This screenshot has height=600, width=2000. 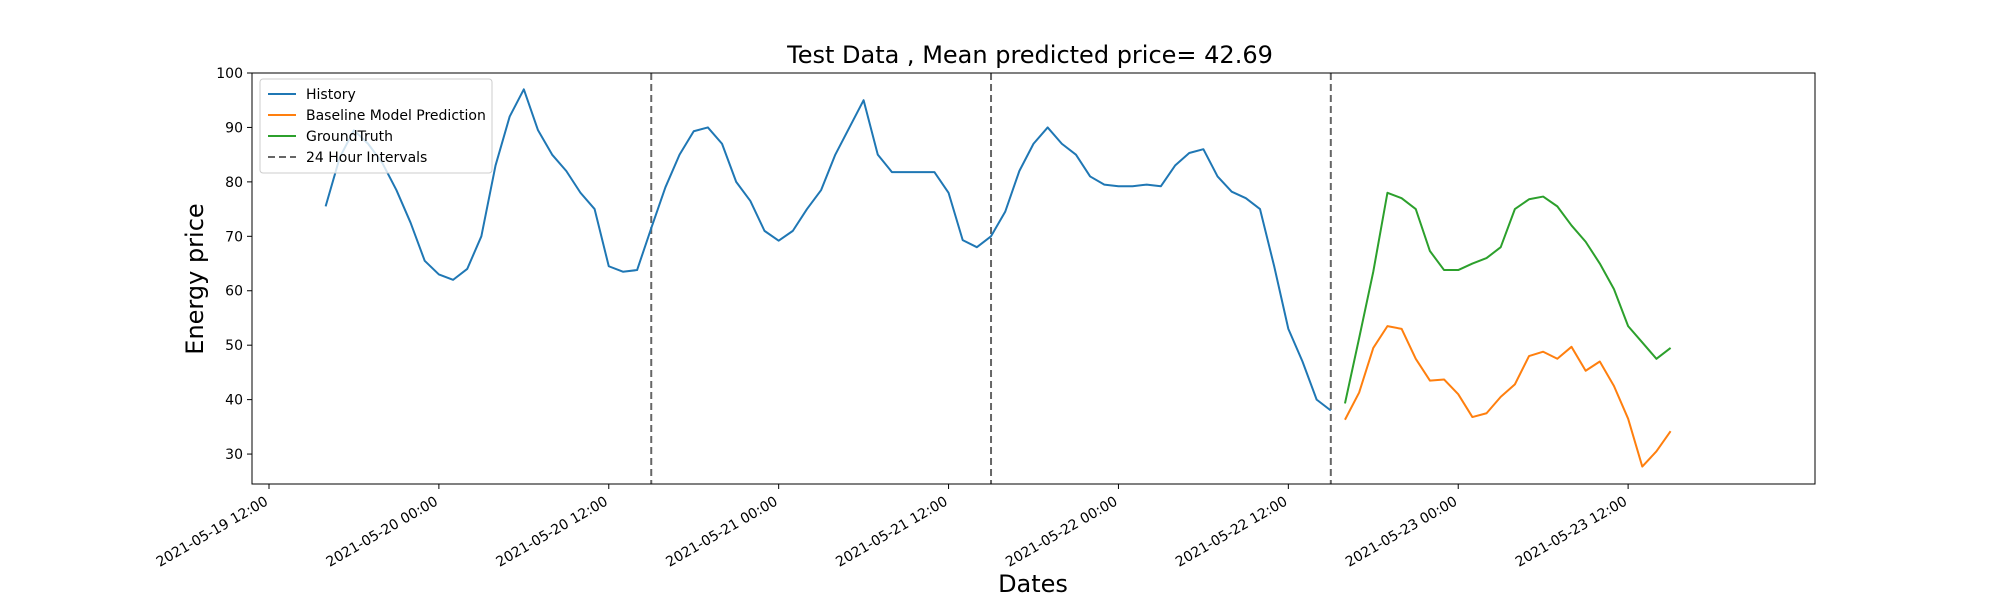 What do you see at coordinates (234, 128) in the screenshot?
I see `y-tick-label: 90` at bounding box center [234, 128].